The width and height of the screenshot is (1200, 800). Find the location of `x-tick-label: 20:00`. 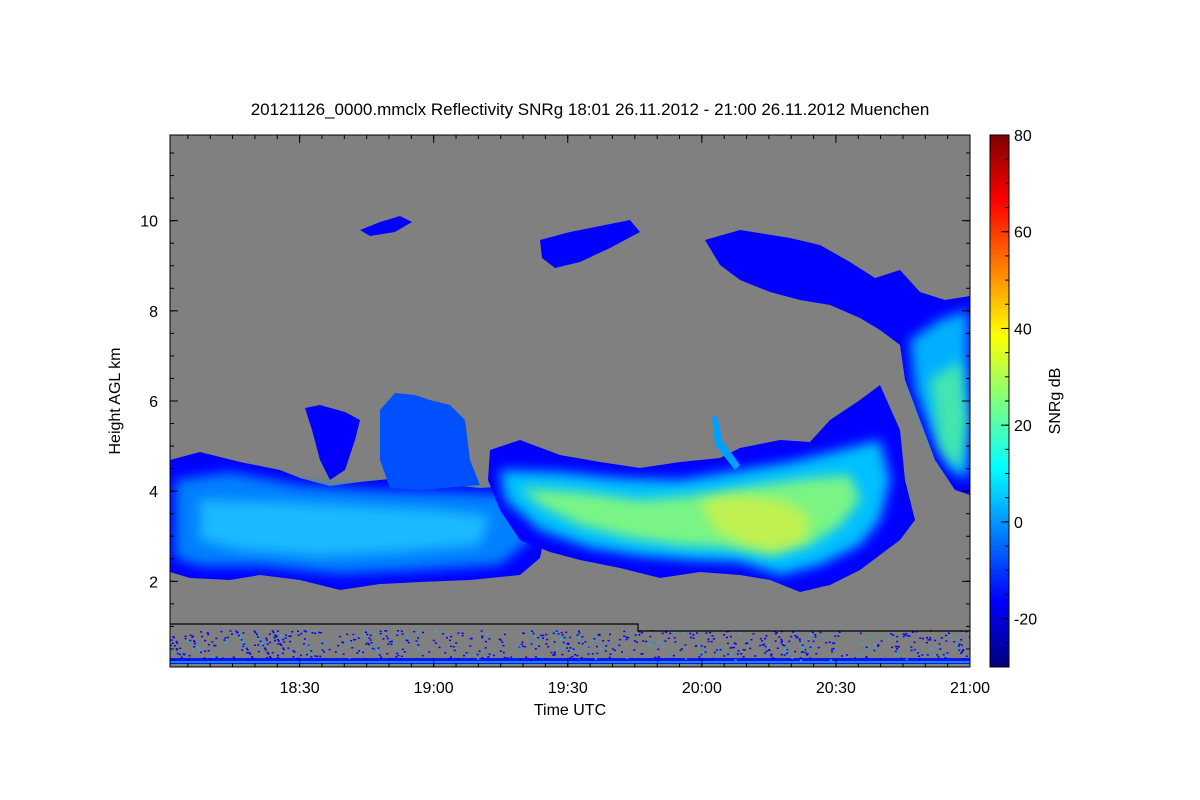

x-tick-label: 20:00 is located at coordinates (702, 688).